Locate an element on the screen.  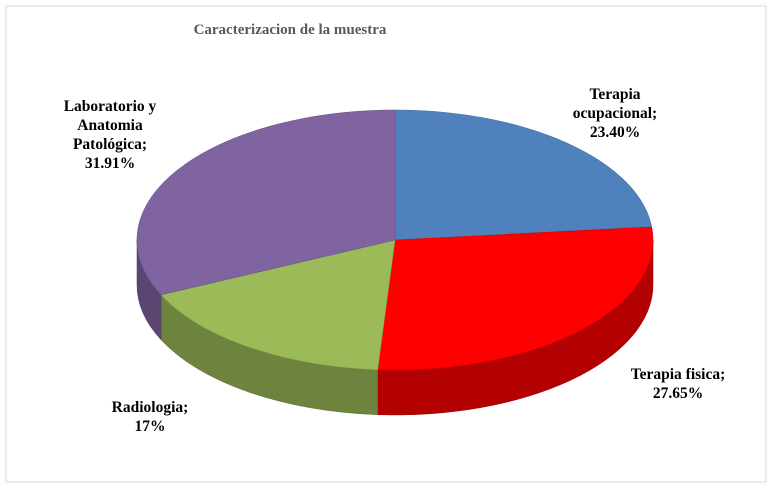
label-category: Radiologia is located at coordinates (147, 407).